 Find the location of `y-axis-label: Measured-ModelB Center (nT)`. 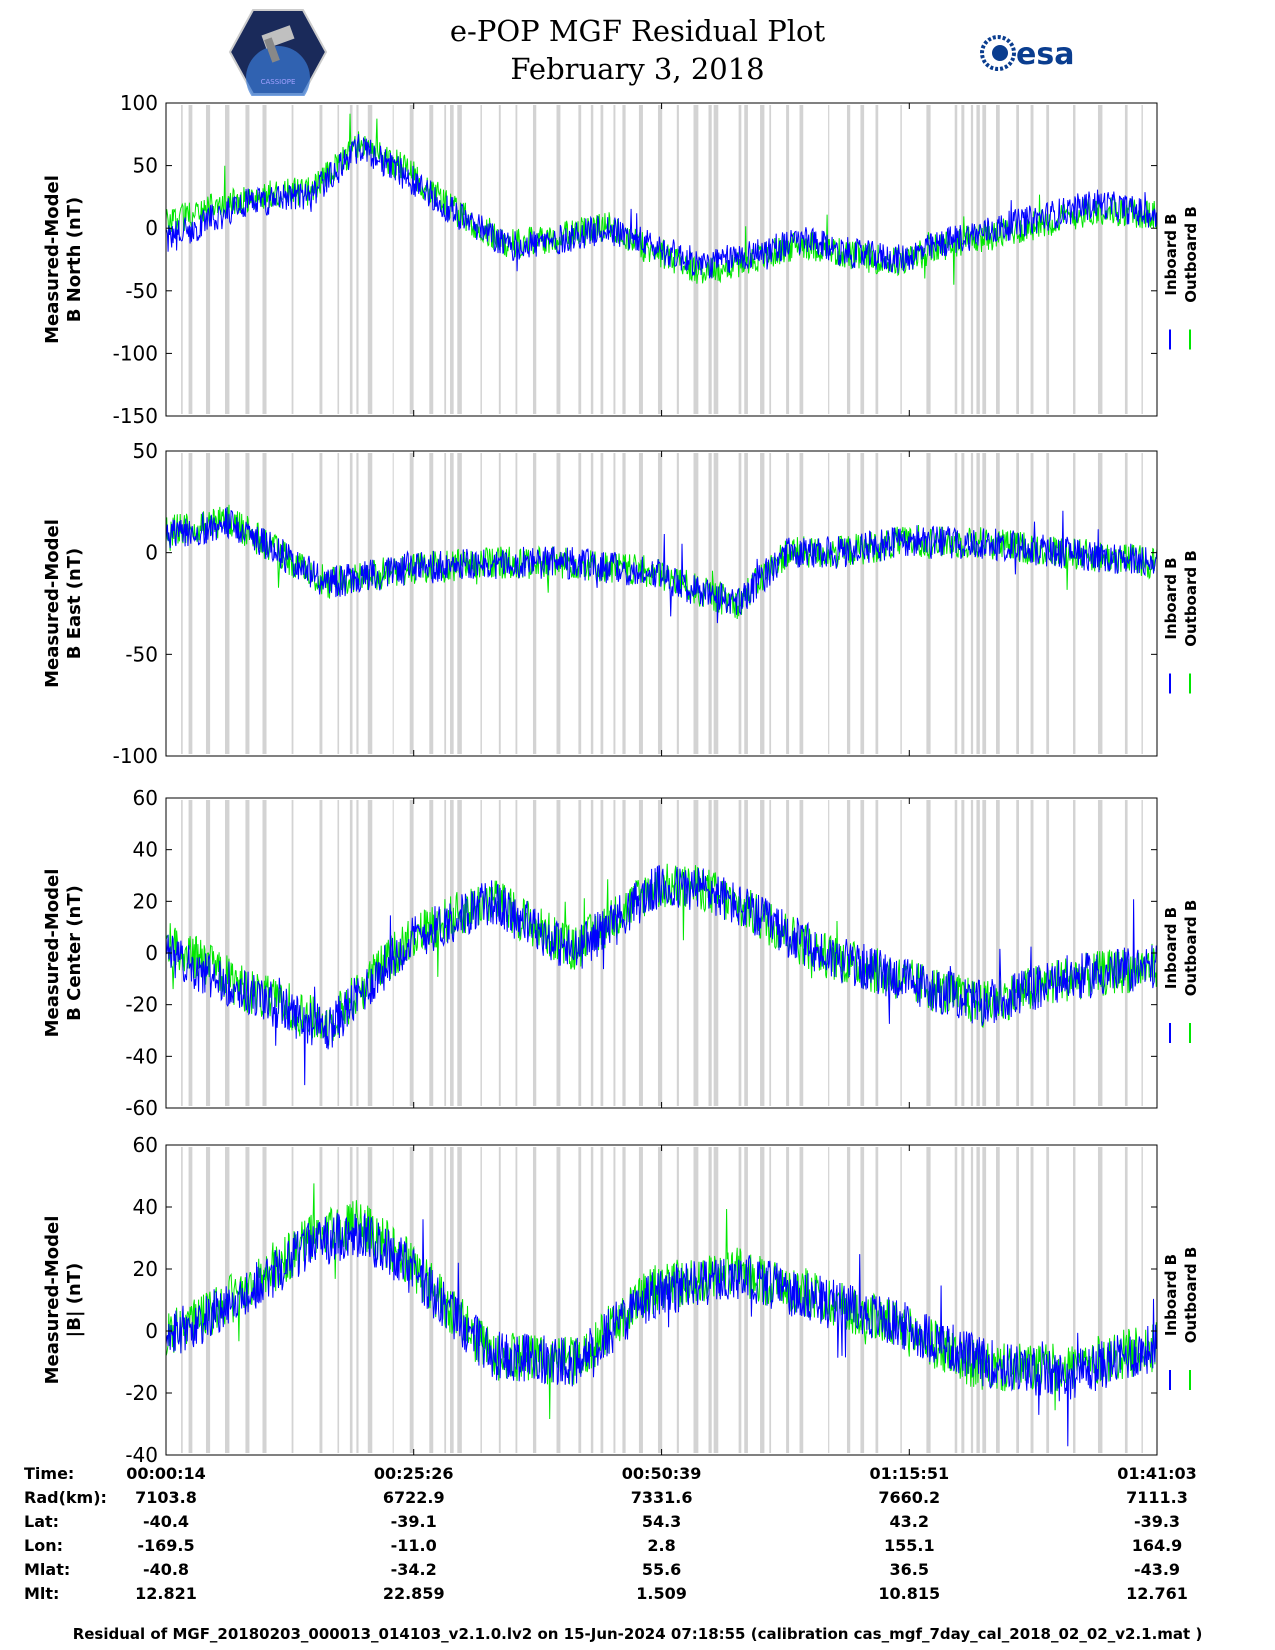

y-axis-label: Measured-ModelB Center (nT) is located at coordinates (63, 953).